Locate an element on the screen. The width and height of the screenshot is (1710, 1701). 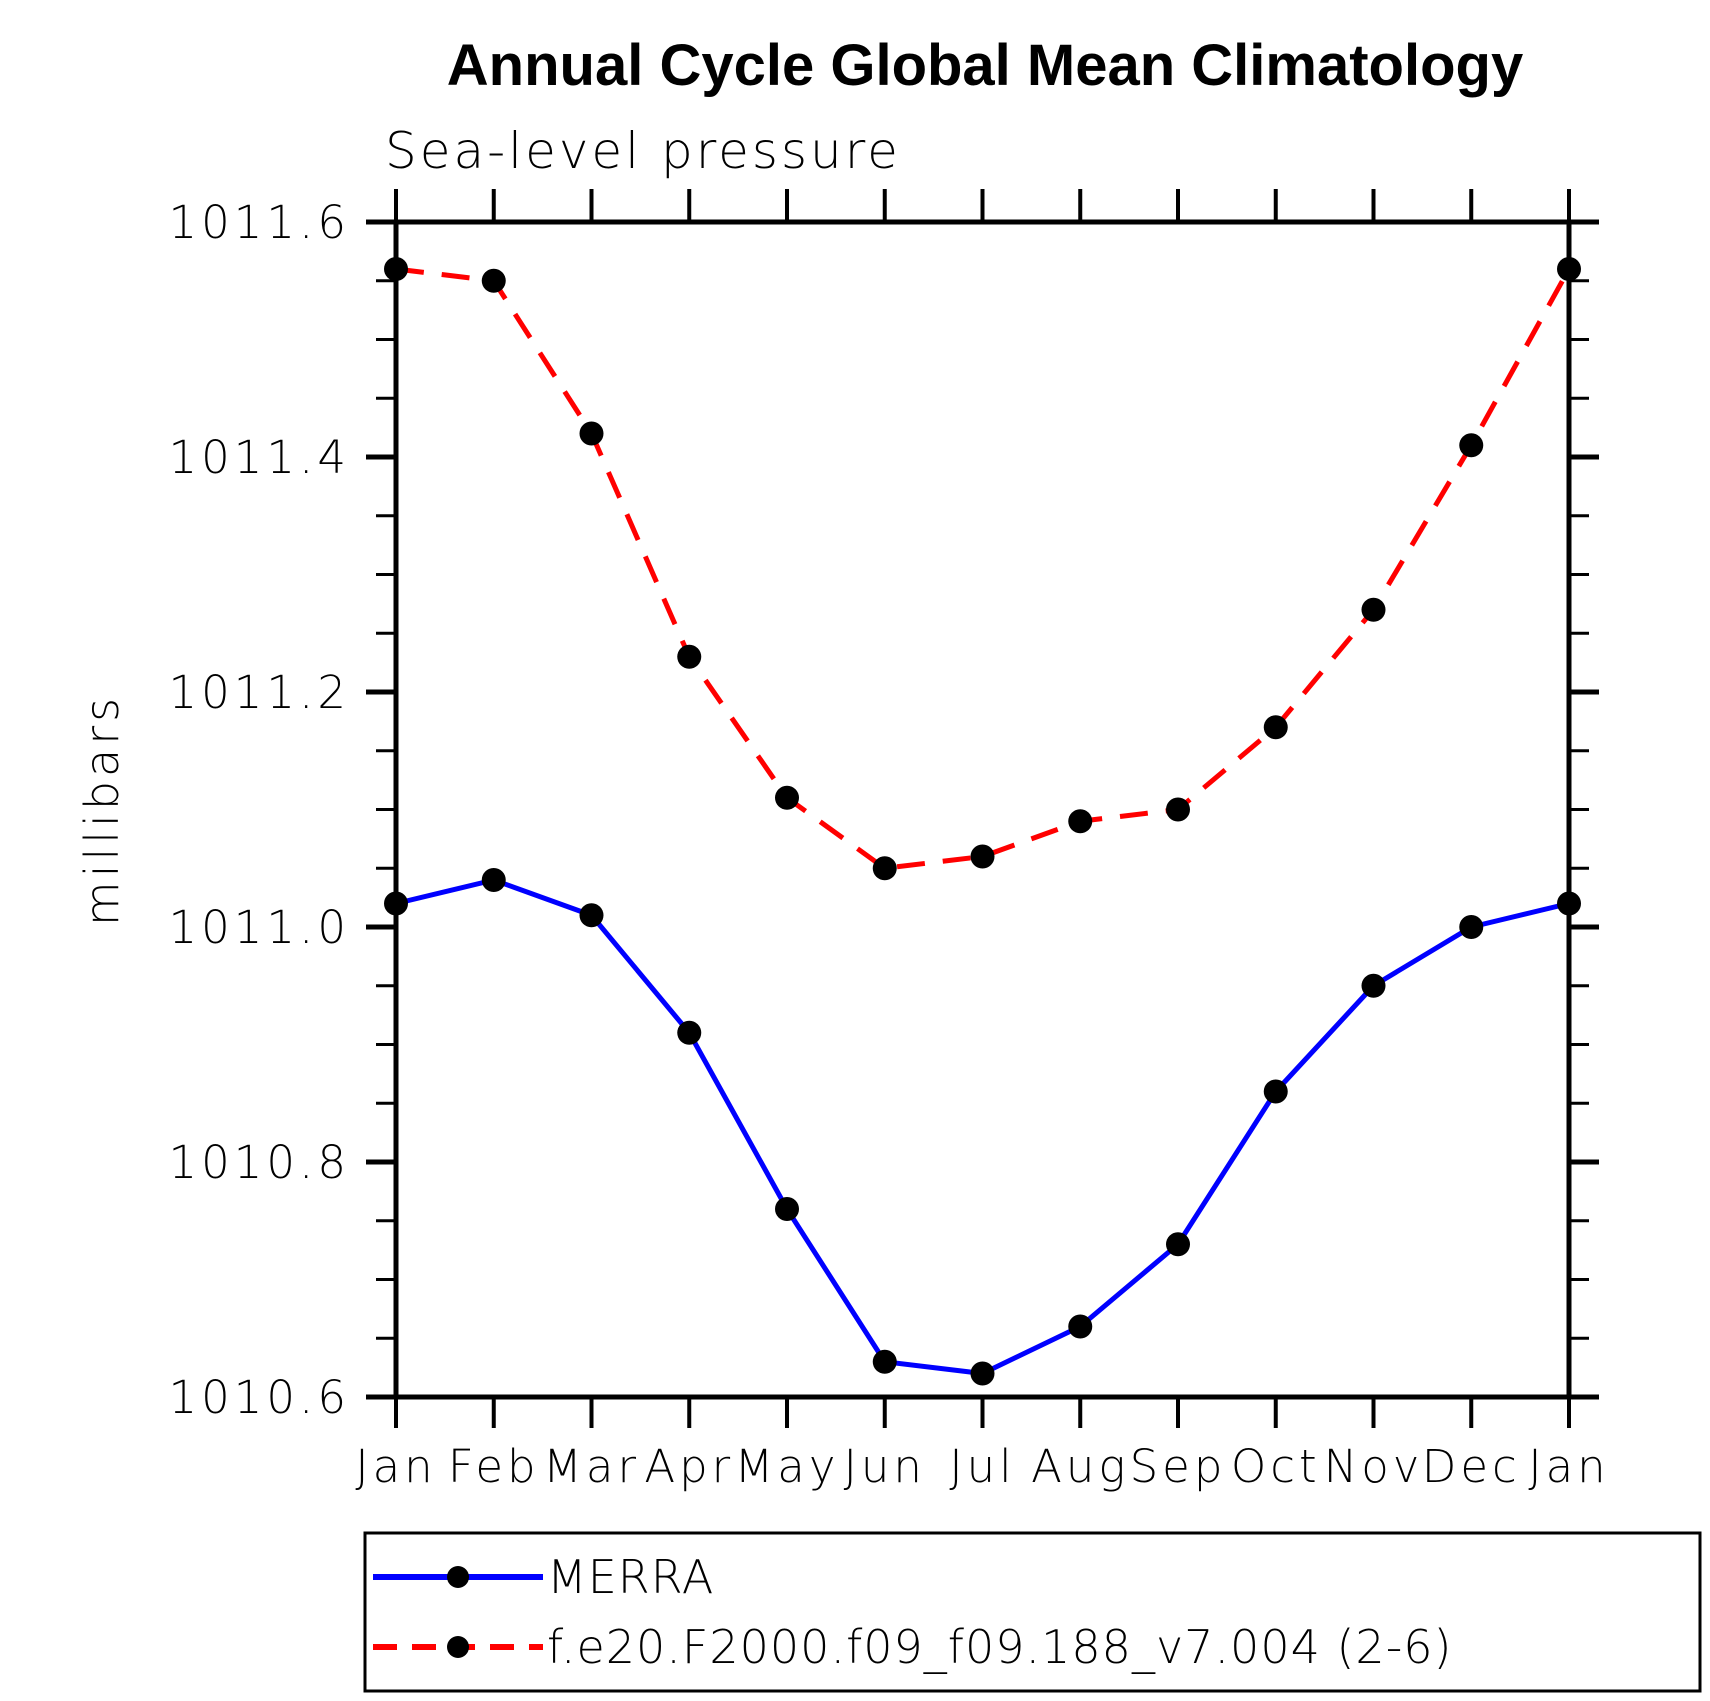
x-tick-label: Dec is located at coordinates (1471, 1466).